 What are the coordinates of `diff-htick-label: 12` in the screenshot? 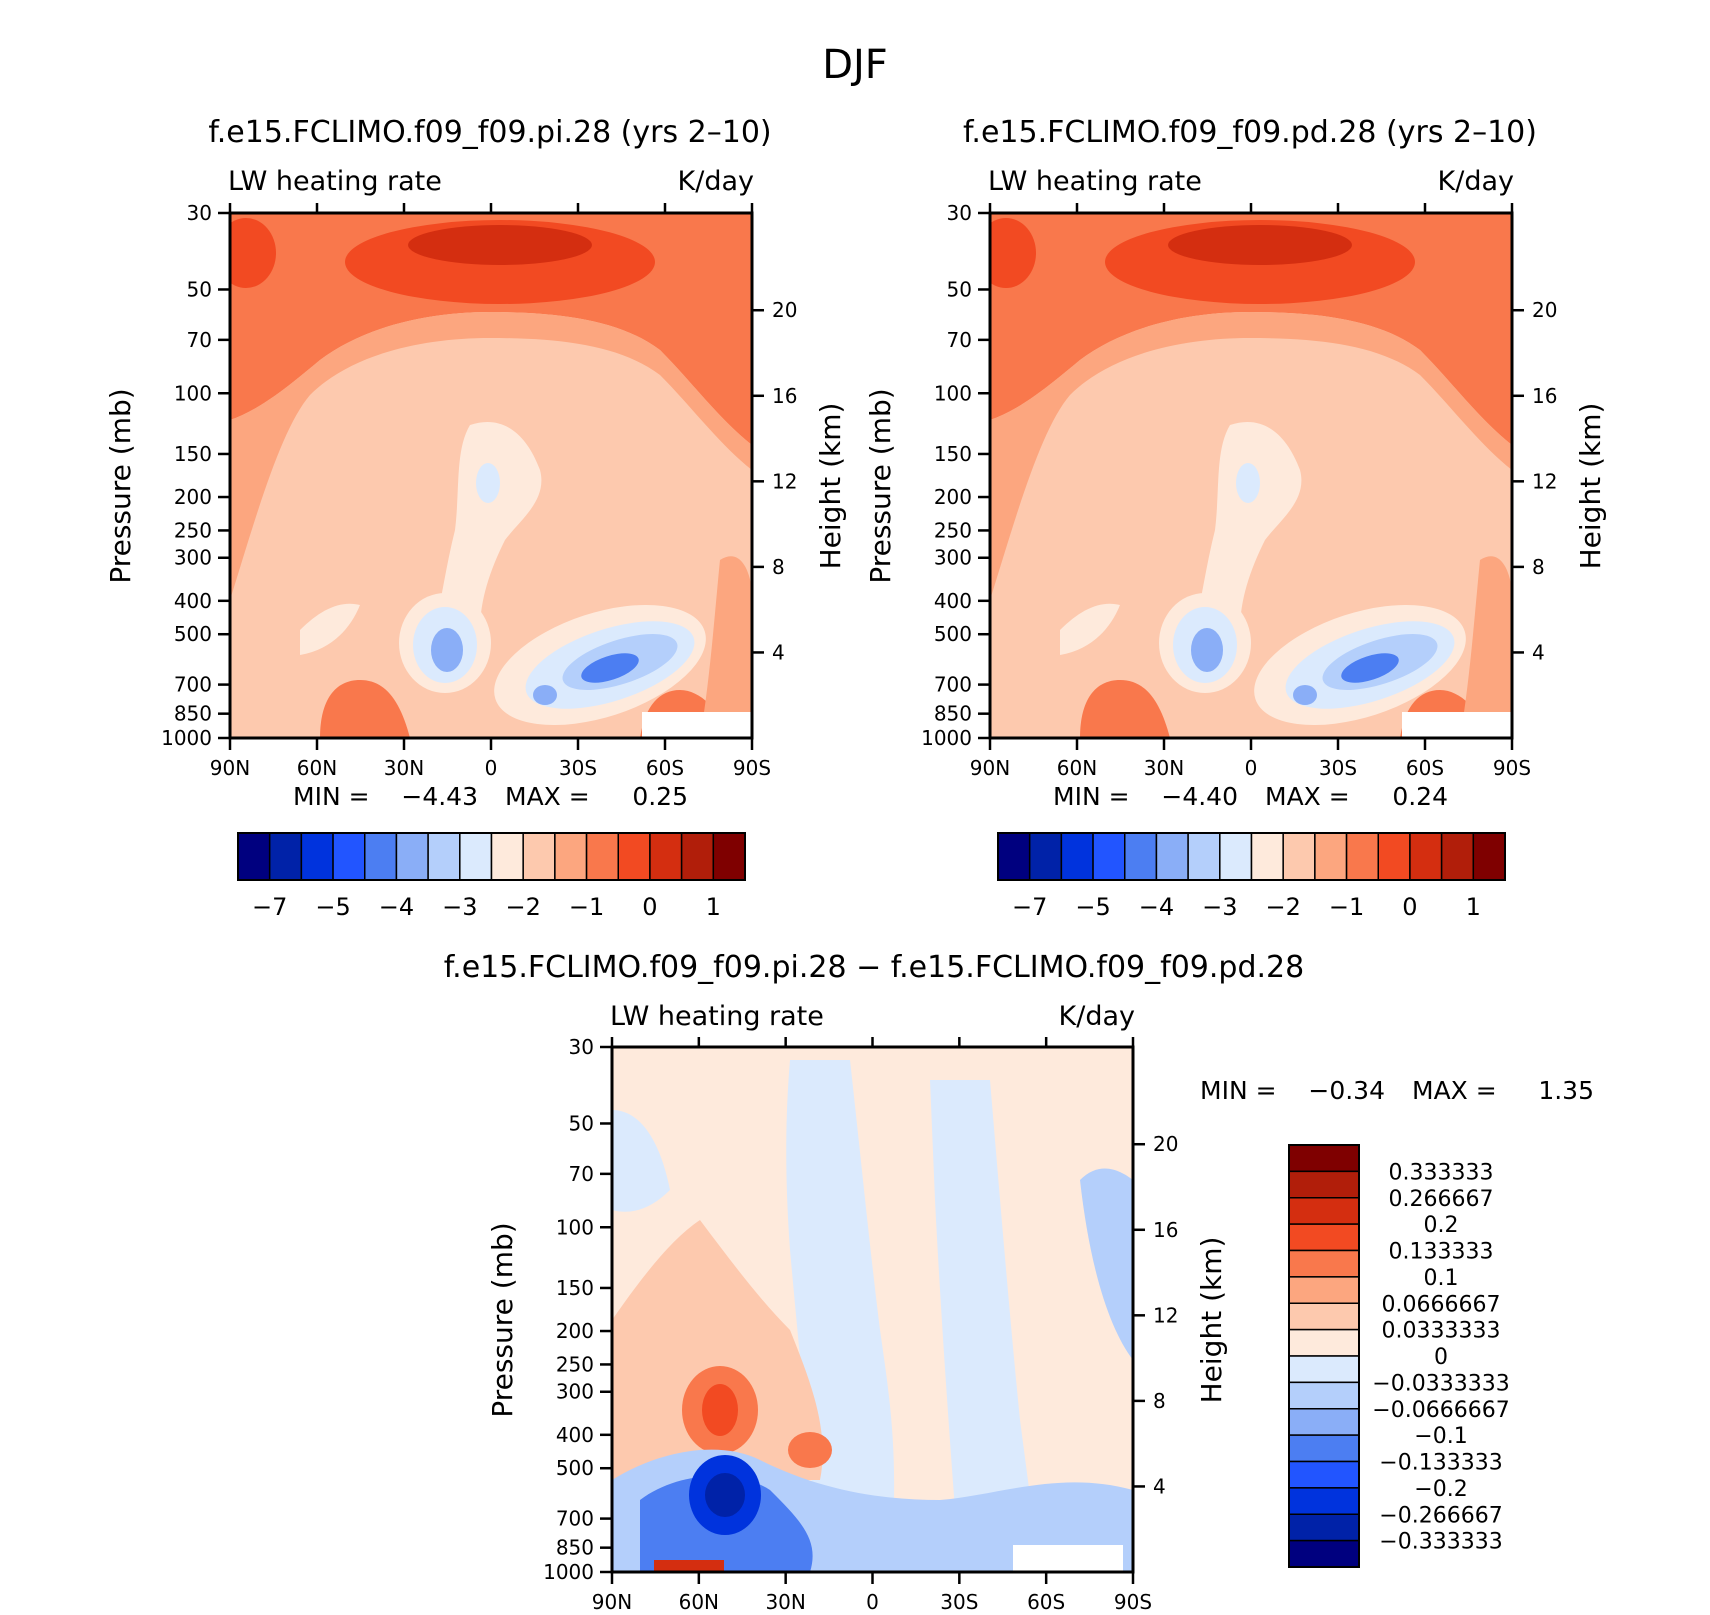 It's located at (1165, 1315).